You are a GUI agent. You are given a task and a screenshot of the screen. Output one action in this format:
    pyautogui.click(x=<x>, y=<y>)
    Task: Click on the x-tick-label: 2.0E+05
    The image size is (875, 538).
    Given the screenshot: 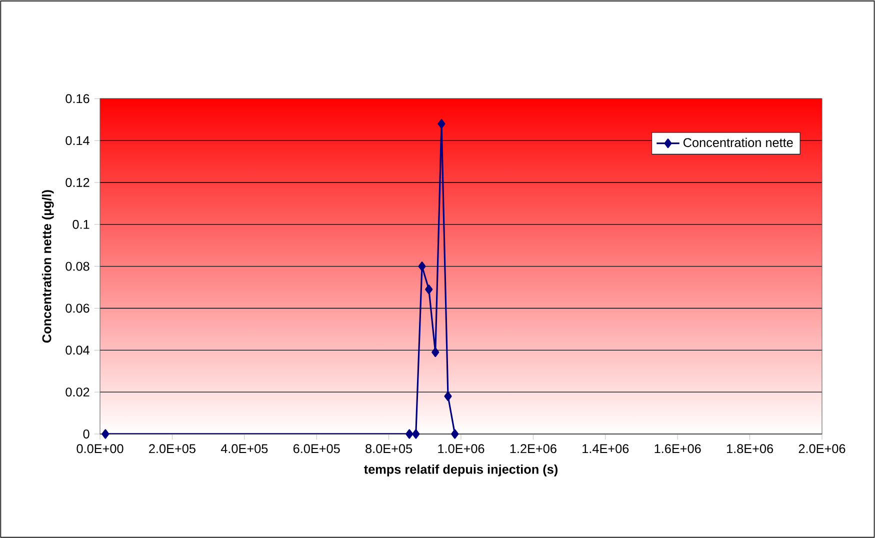 What is the action you would take?
    pyautogui.click(x=172, y=449)
    